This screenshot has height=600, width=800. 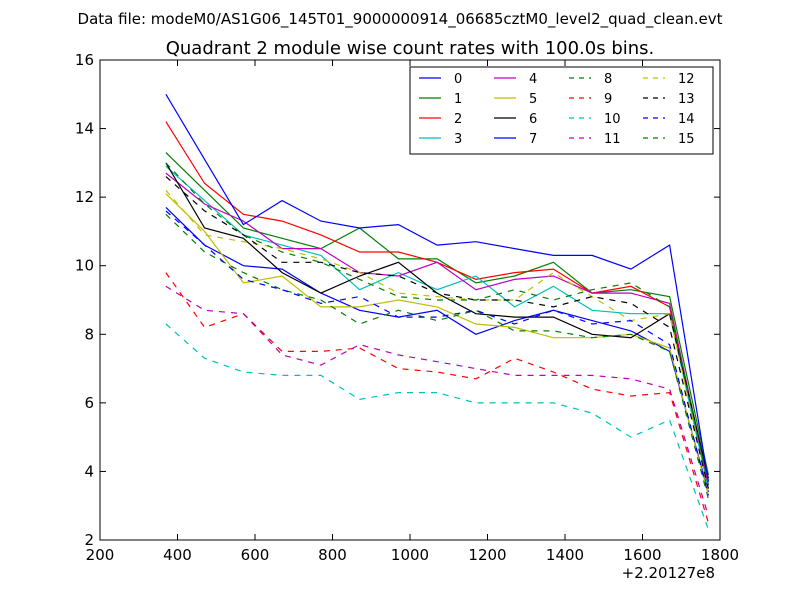 I want to click on x-offset-label: +2.20127e8, so click(x=668, y=573).